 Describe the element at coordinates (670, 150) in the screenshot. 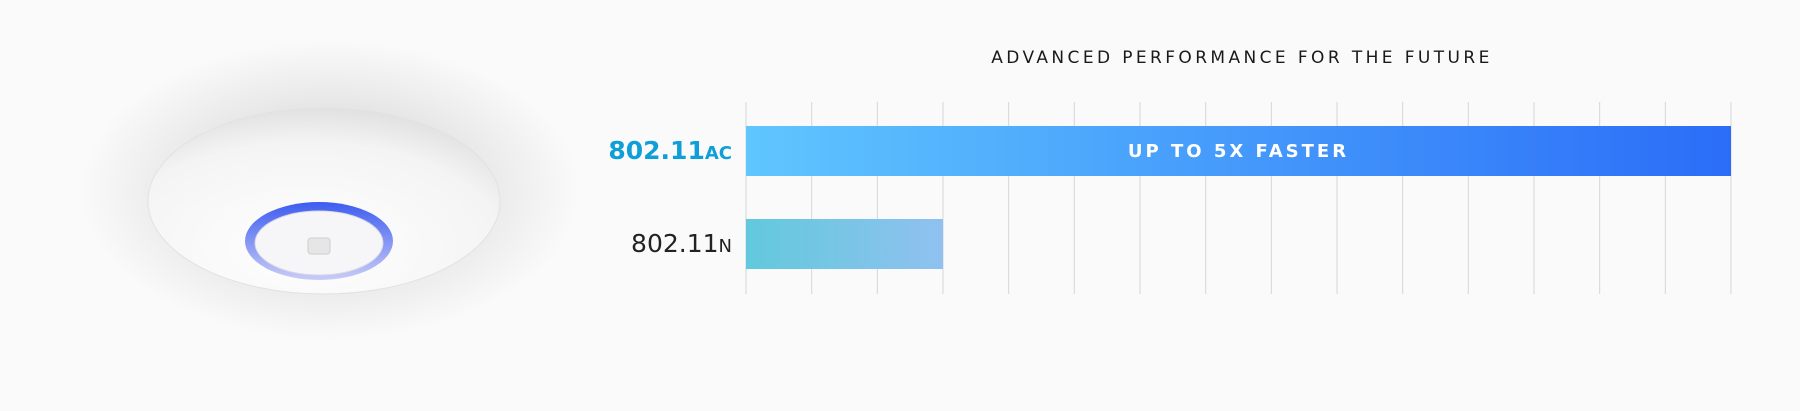

I see `category-label: 802.11ac` at that location.